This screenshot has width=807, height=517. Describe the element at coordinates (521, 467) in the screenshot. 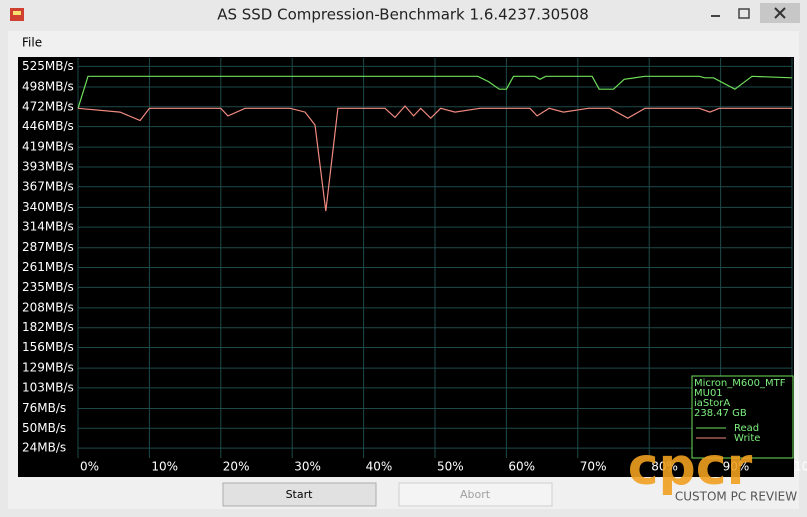

I see `x-tick-label: 60%` at that location.